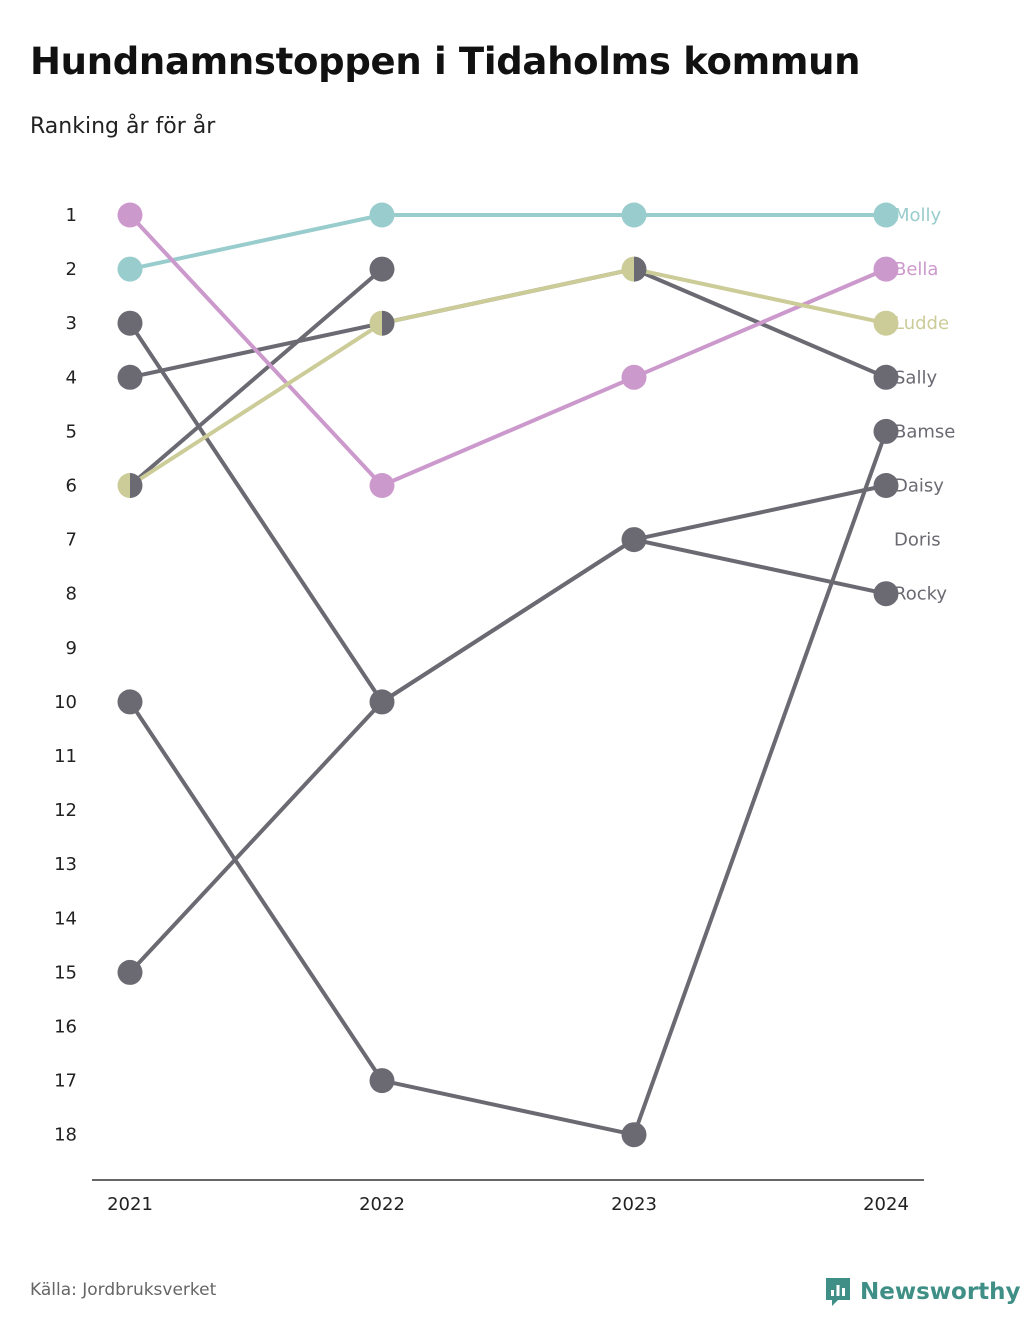 The image size is (1020, 1340). Describe the element at coordinates (915, 377) in the screenshot. I see `series-label-sally: Sally` at that location.